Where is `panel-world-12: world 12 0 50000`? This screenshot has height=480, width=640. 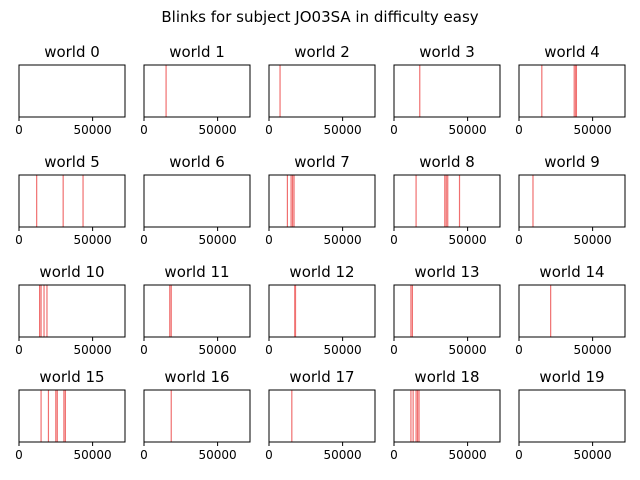 panel-world-12: world 12 0 50000 is located at coordinates (320, 310).